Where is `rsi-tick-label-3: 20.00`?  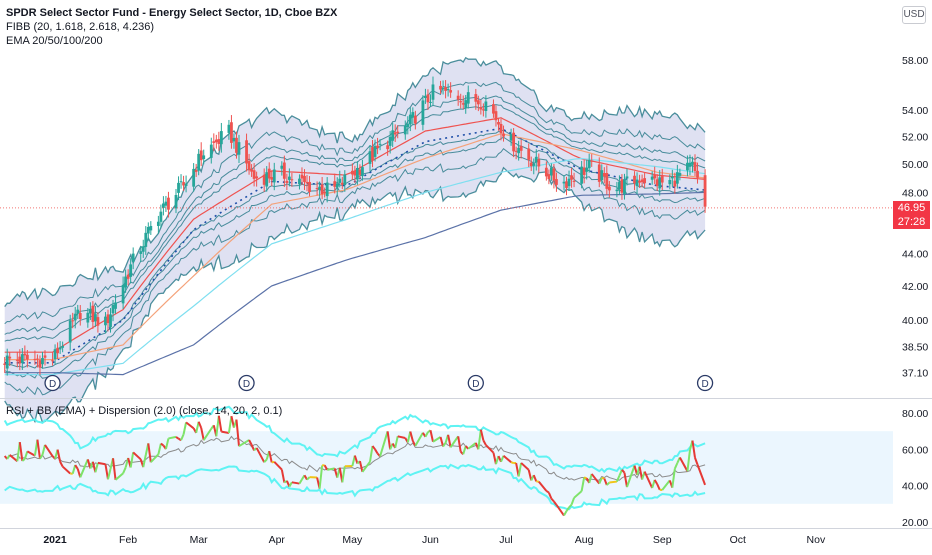 rsi-tick-label-3: 20.00 is located at coordinates (915, 523).